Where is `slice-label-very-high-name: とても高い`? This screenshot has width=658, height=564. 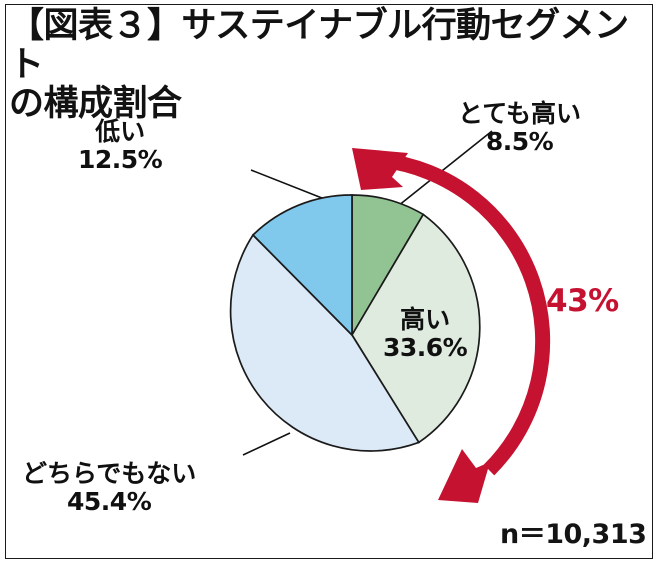
slice-label-very-high-name: とても高い is located at coordinates (520, 113).